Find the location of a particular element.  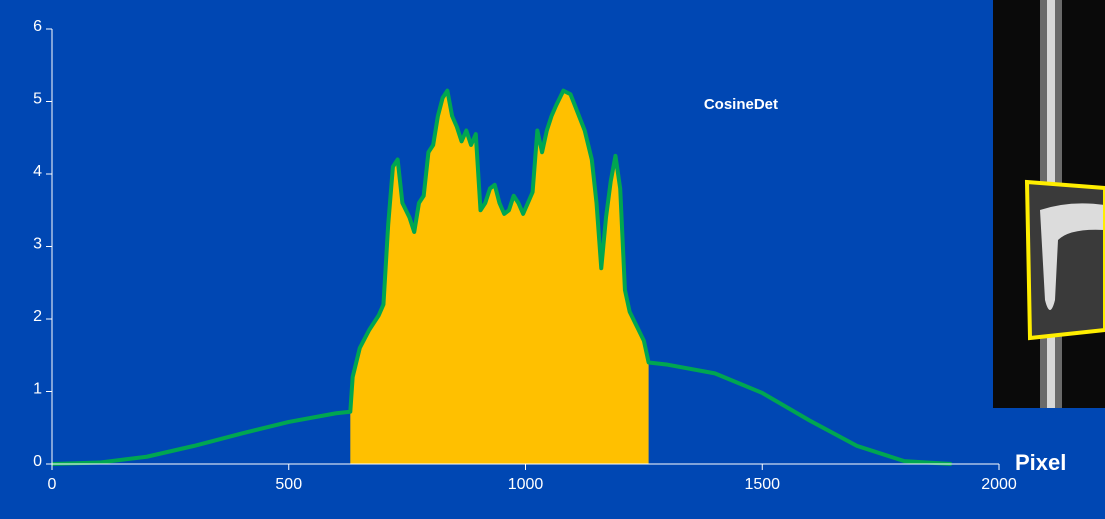

y-tick-label: 2 is located at coordinates (37, 316).